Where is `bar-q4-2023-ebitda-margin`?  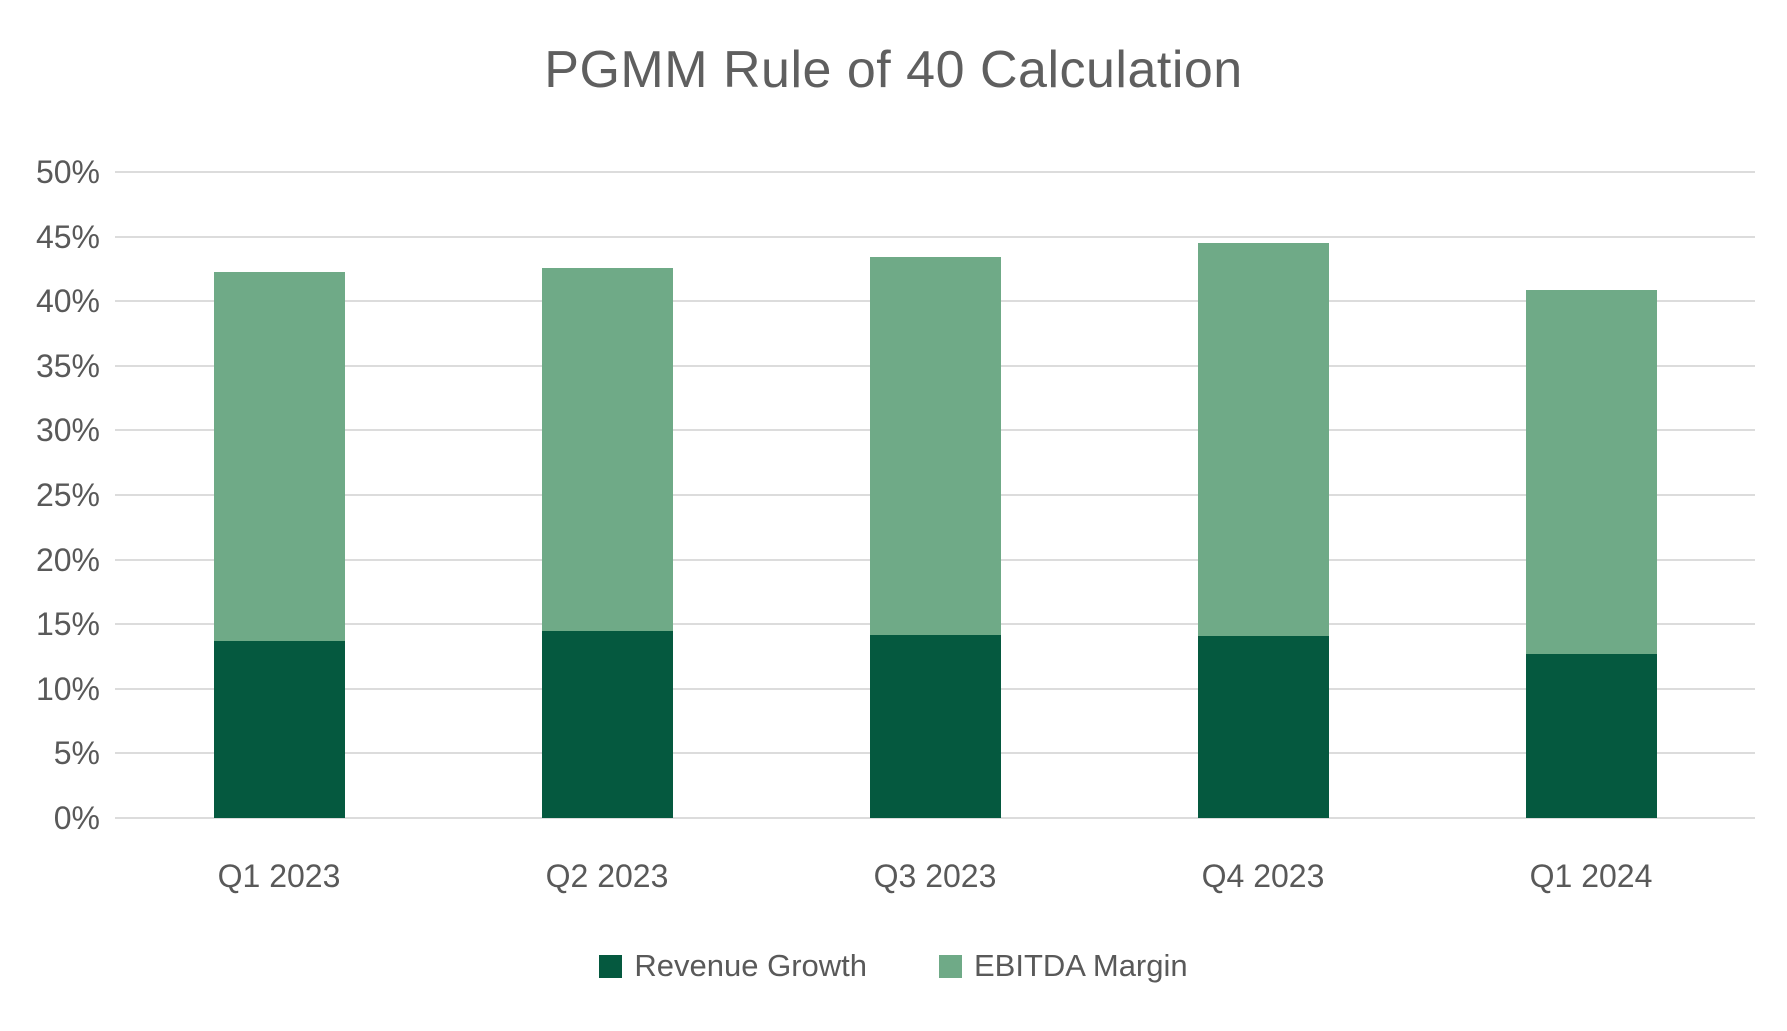 bar-q4-2023-ebitda-margin is located at coordinates (1263, 439).